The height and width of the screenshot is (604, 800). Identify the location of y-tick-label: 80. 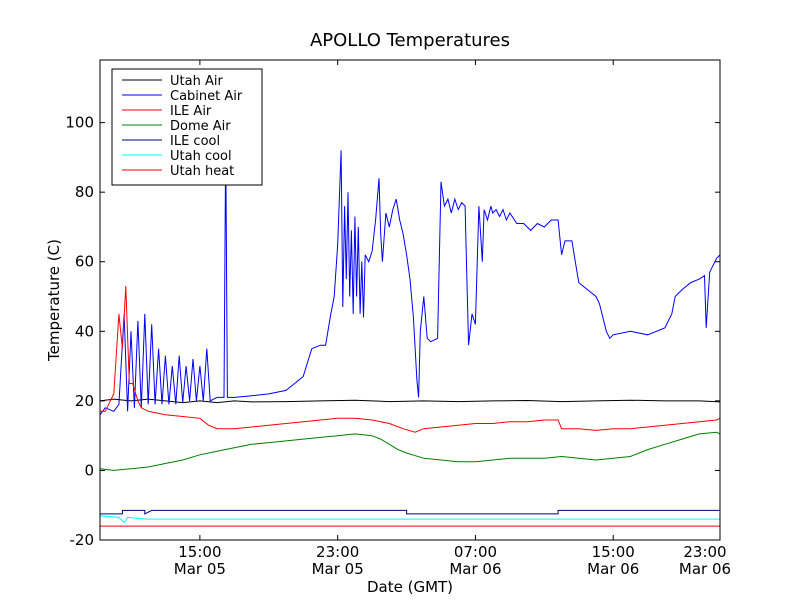
(84, 192).